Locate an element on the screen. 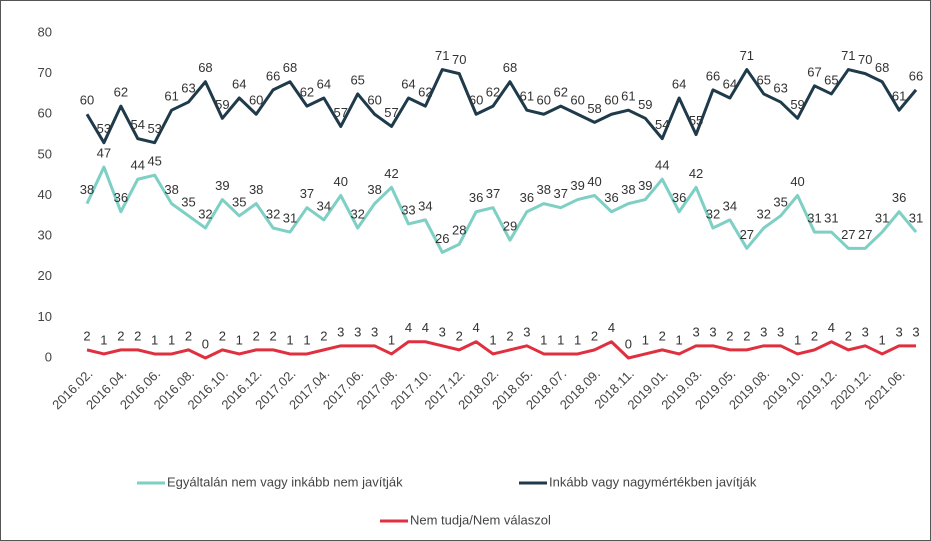  y-tick-label: 30 is located at coordinates (45, 235).